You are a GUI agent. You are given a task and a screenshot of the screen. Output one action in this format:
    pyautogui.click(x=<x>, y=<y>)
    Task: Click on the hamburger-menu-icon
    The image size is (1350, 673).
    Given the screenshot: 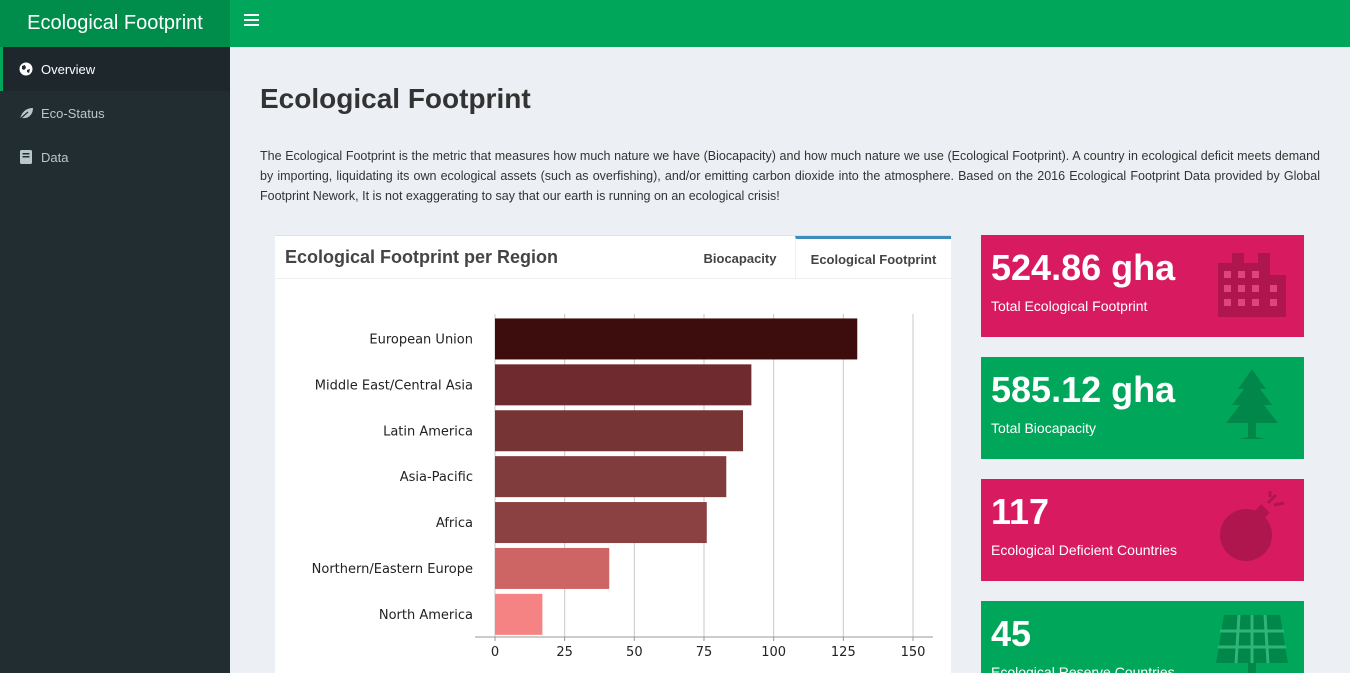 What is the action you would take?
    pyautogui.click(x=251, y=21)
    